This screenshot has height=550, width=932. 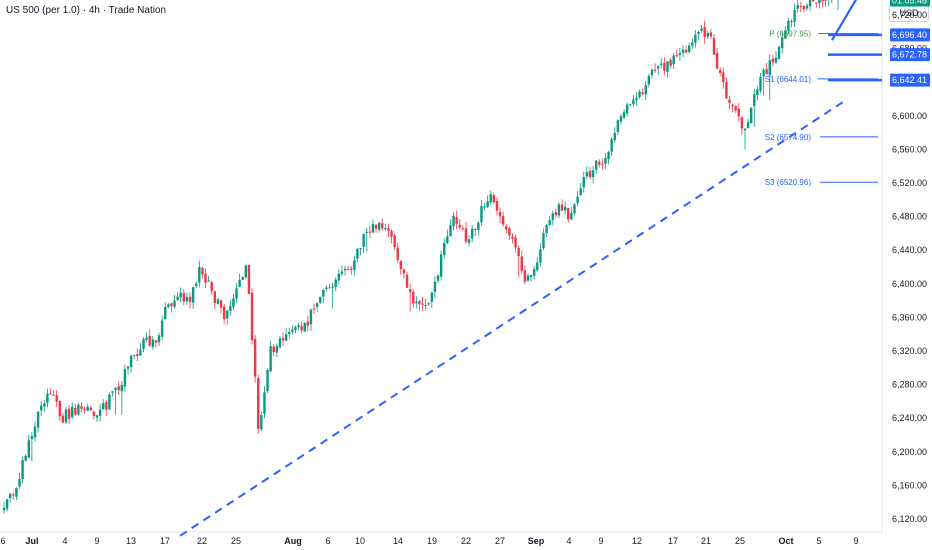 I want to click on y-tick-label: 6,440.00, so click(x=909, y=250).